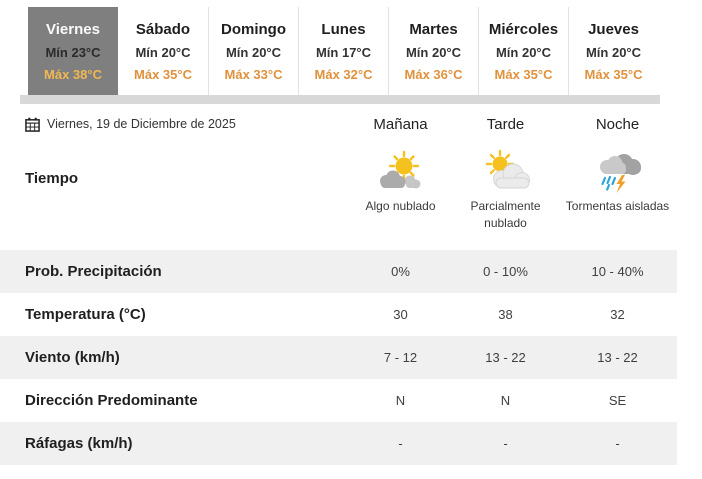  What do you see at coordinates (73, 29) in the screenshot?
I see `tab-day-label: Viernes` at bounding box center [73, 29].